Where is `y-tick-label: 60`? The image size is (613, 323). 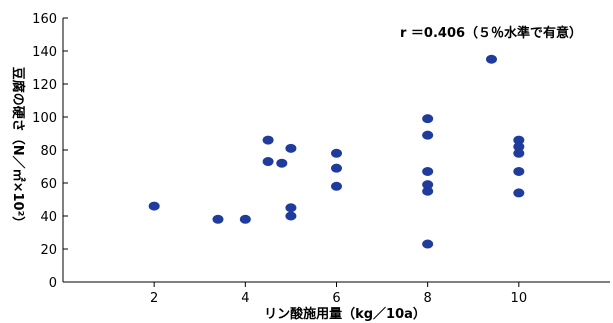
y-tick-label: 60 is located at coordinates (48, 184).